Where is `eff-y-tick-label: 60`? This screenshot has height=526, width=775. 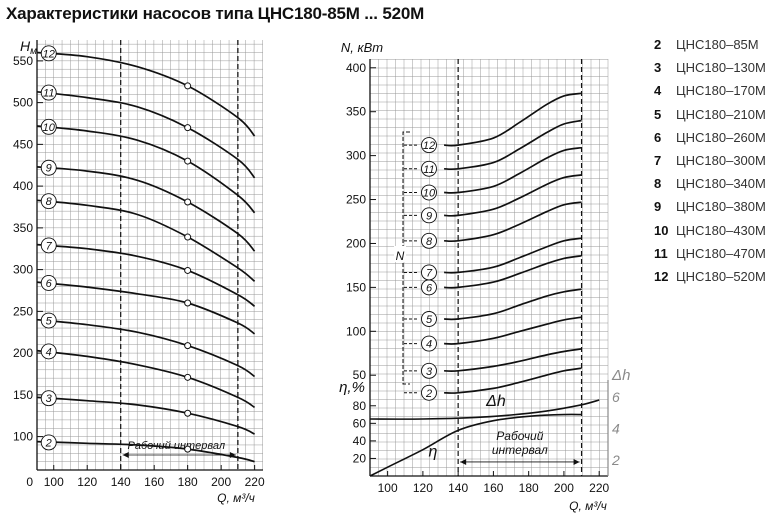
eff-y-tick-label: 60 is located at coordinates (360, 423).